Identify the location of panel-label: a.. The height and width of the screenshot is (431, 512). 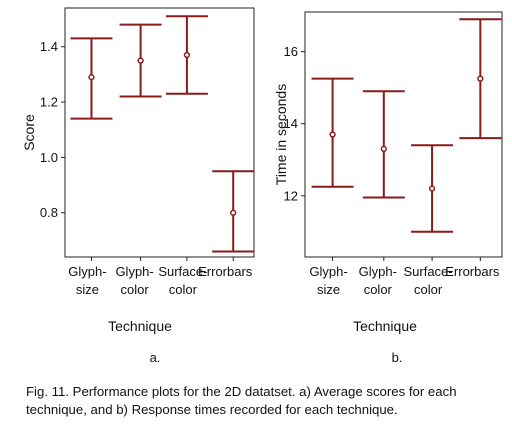
(155, 357).